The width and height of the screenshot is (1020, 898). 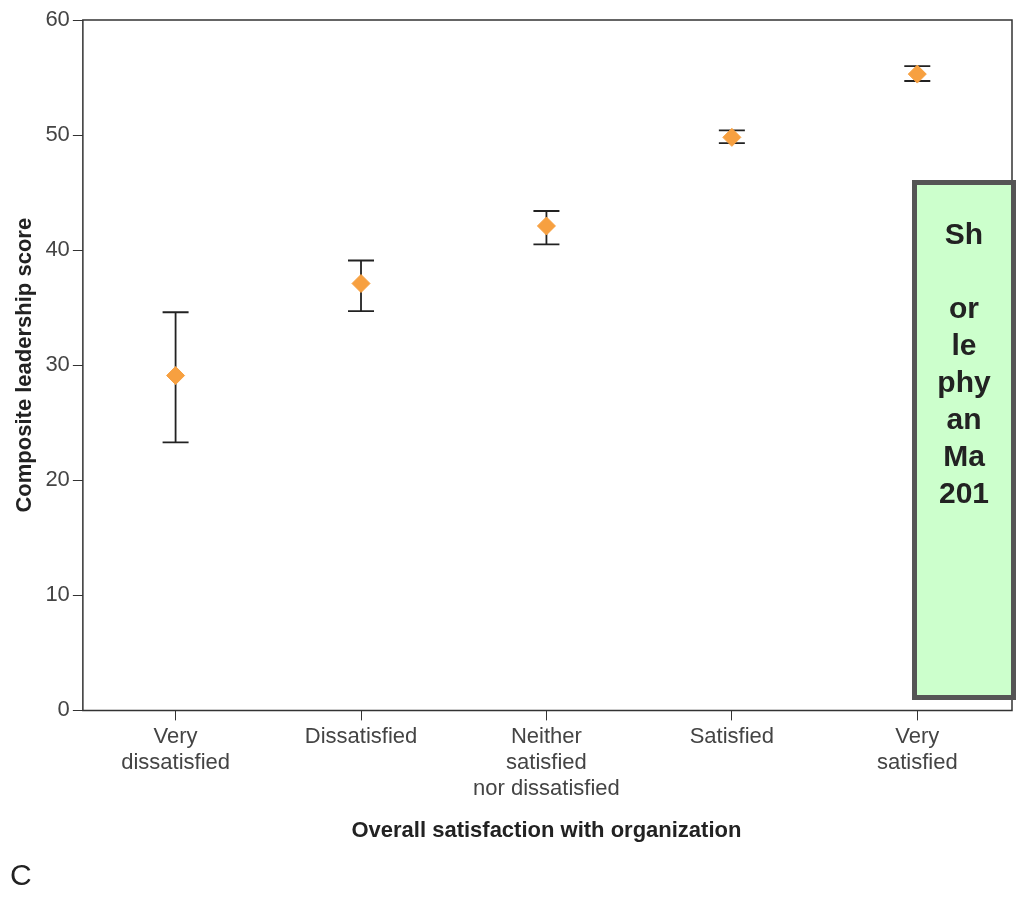 I want to click on x-tick-label: Very satisfied, so click(x=917, y=748).